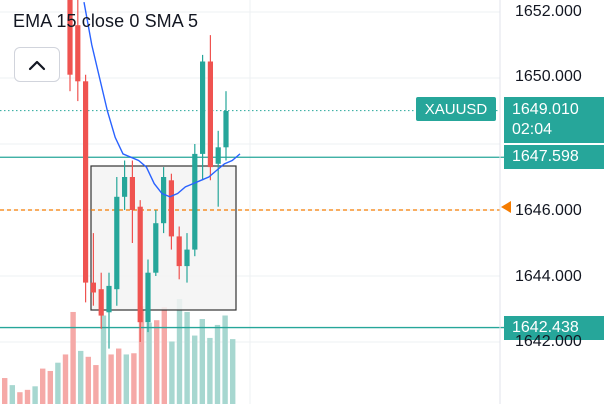 The height and width of the screenshot is (404, 605). I want to click on last-price: 1649.010, so click(545, 109).